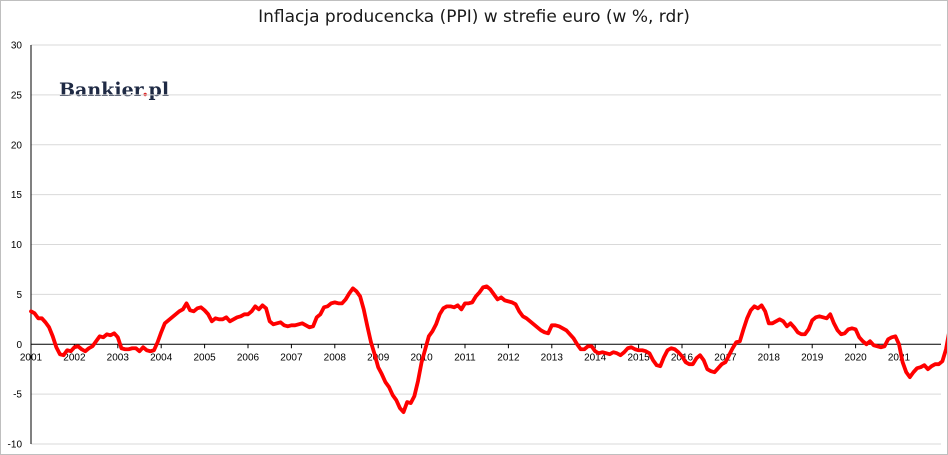 Image resolution: width=948 pixels, height=455 pixels. What do you see at coordinates (100, 90) in the screenshot?
I see `logo-name: Bankier` at bounding box center [100, 90].